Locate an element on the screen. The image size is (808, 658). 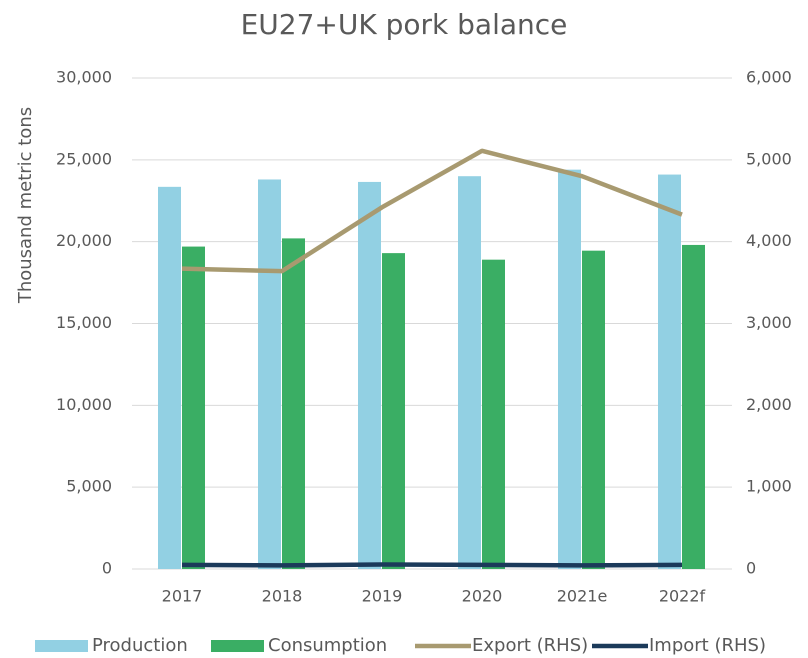
legend-label: Export (RHS) is located at coordinates (530, 645).